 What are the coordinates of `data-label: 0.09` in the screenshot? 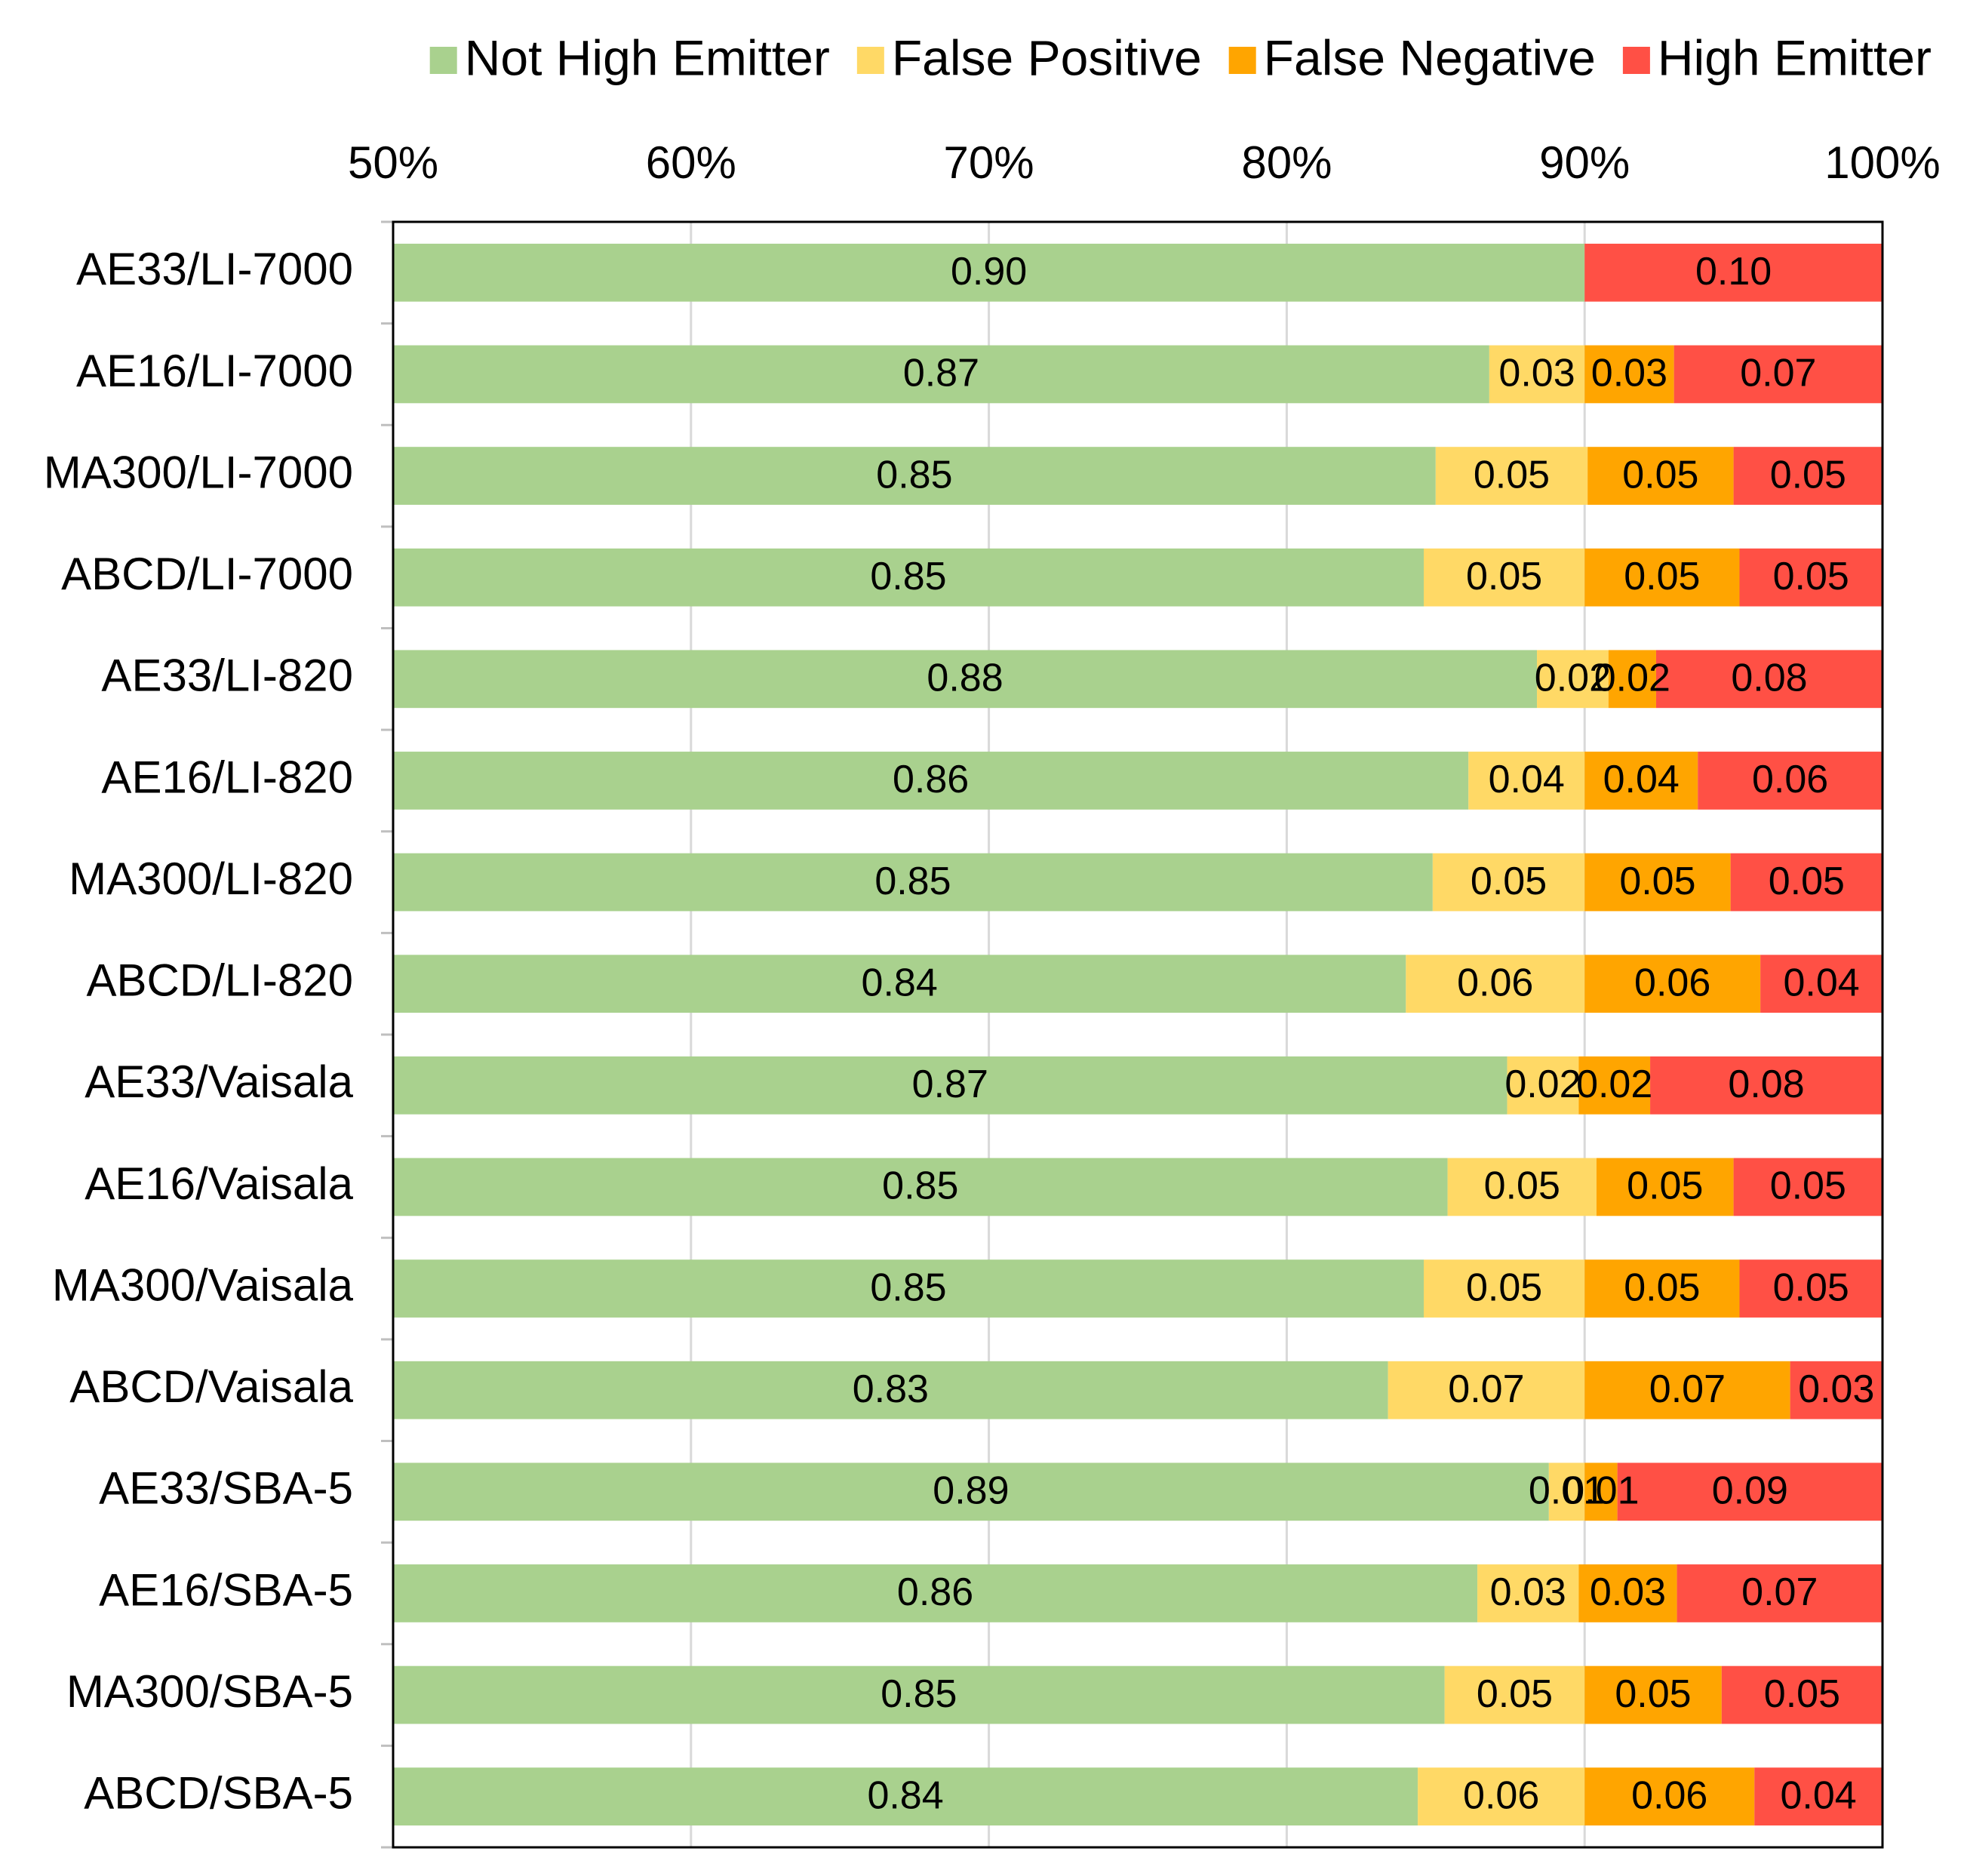 It's located at (1750, 1491).